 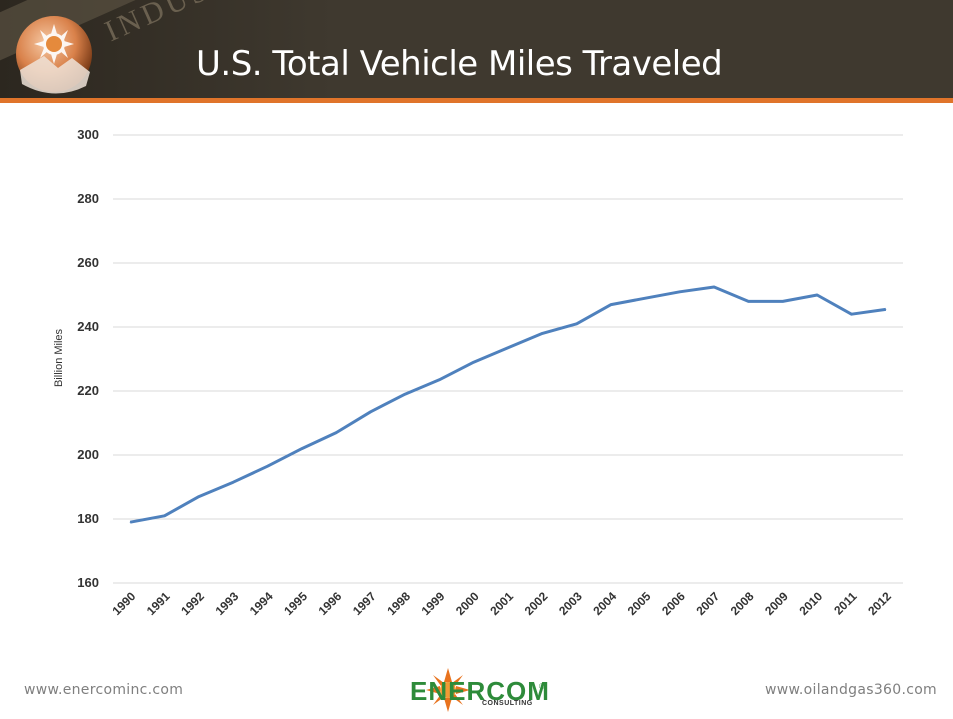 I want to click on footer-left-url: www.enercominc.com, so click(x=104, y=690).